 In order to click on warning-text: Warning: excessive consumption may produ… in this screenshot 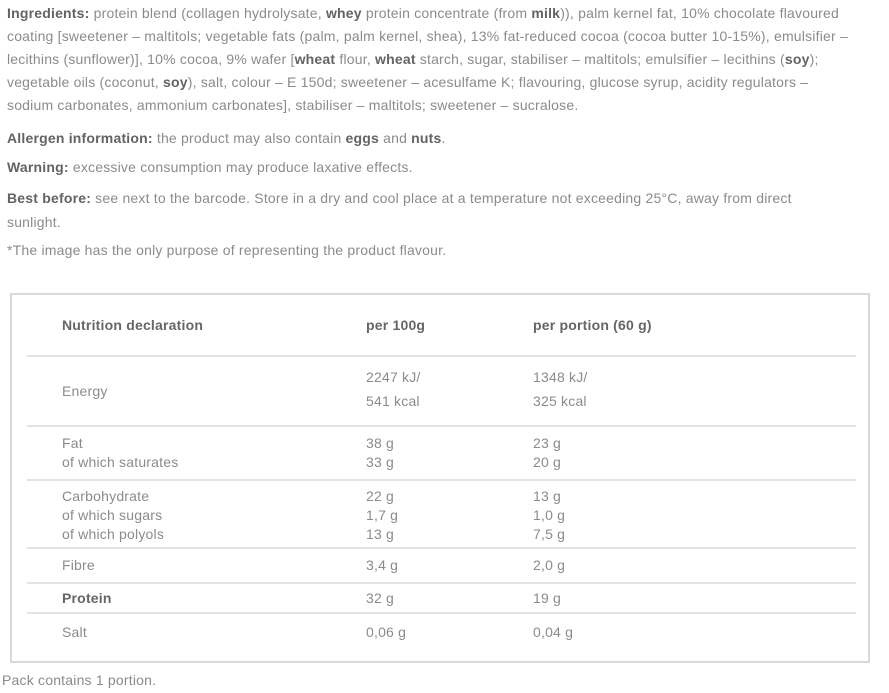, I will do `click(210, 167)`.